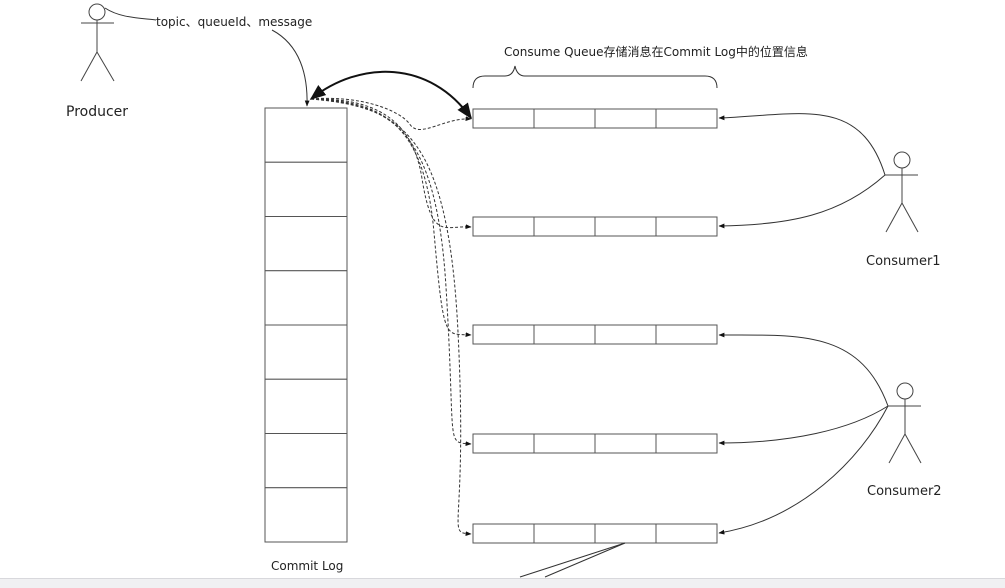 The image size is (1005, 588). I want to click on message-label: topic、queueId、message, so click(234, 22).